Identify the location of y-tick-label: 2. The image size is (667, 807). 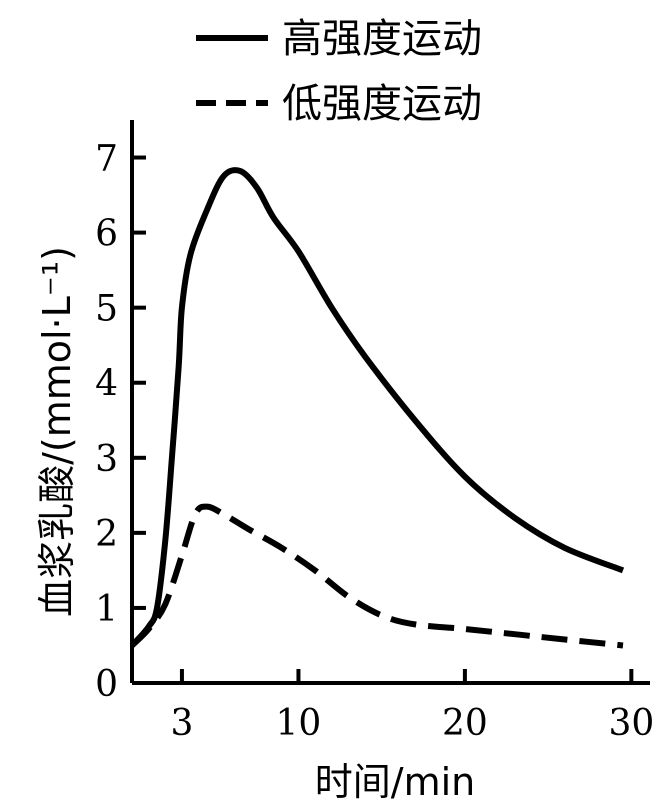
(106, 534).